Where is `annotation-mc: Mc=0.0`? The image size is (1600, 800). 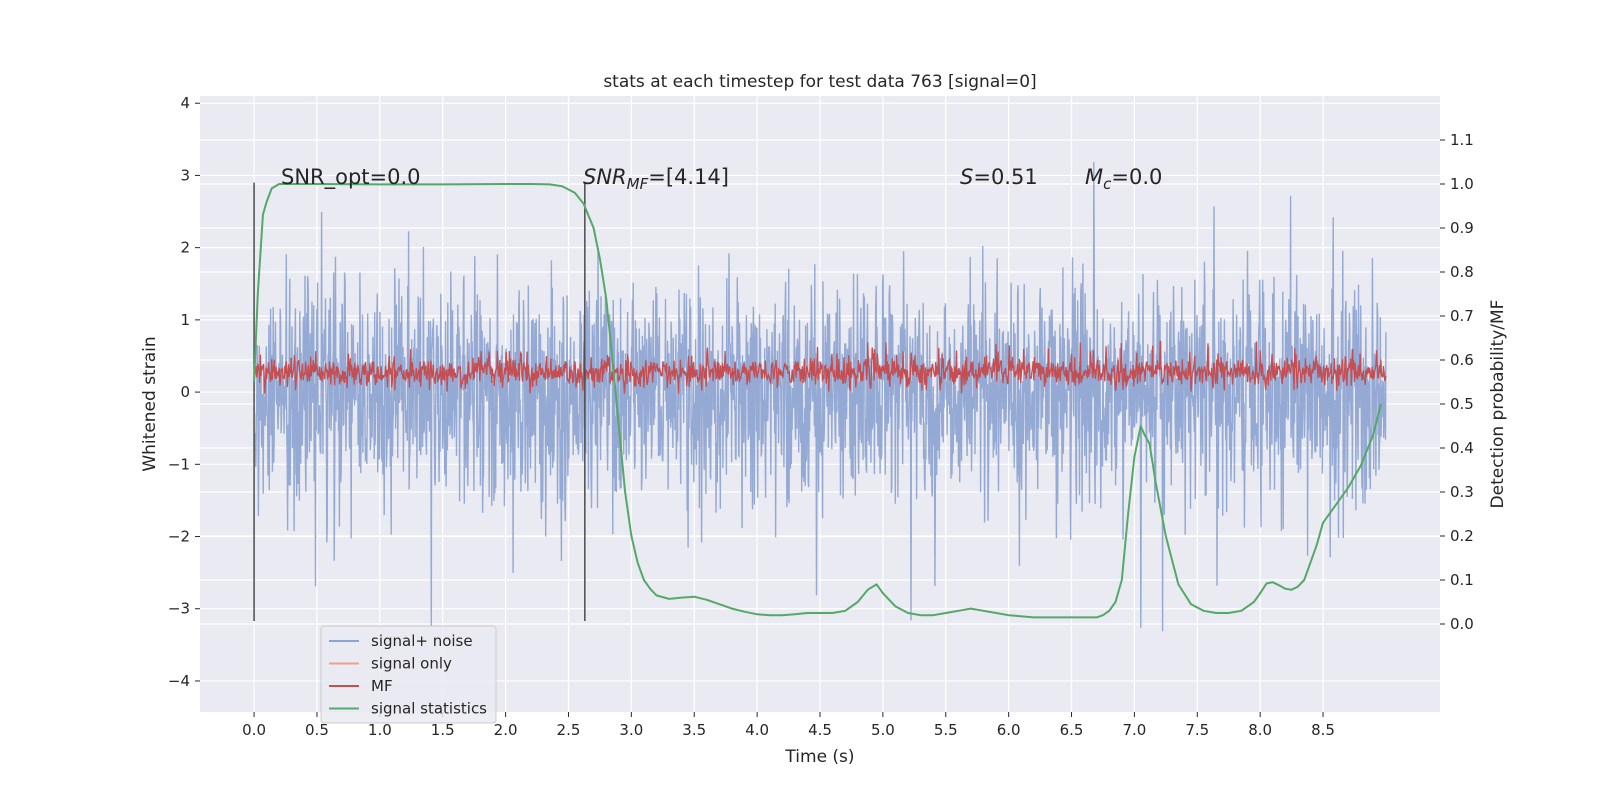 annotation-mc: Mc=0.0 is located at coordinates (1123, 179).